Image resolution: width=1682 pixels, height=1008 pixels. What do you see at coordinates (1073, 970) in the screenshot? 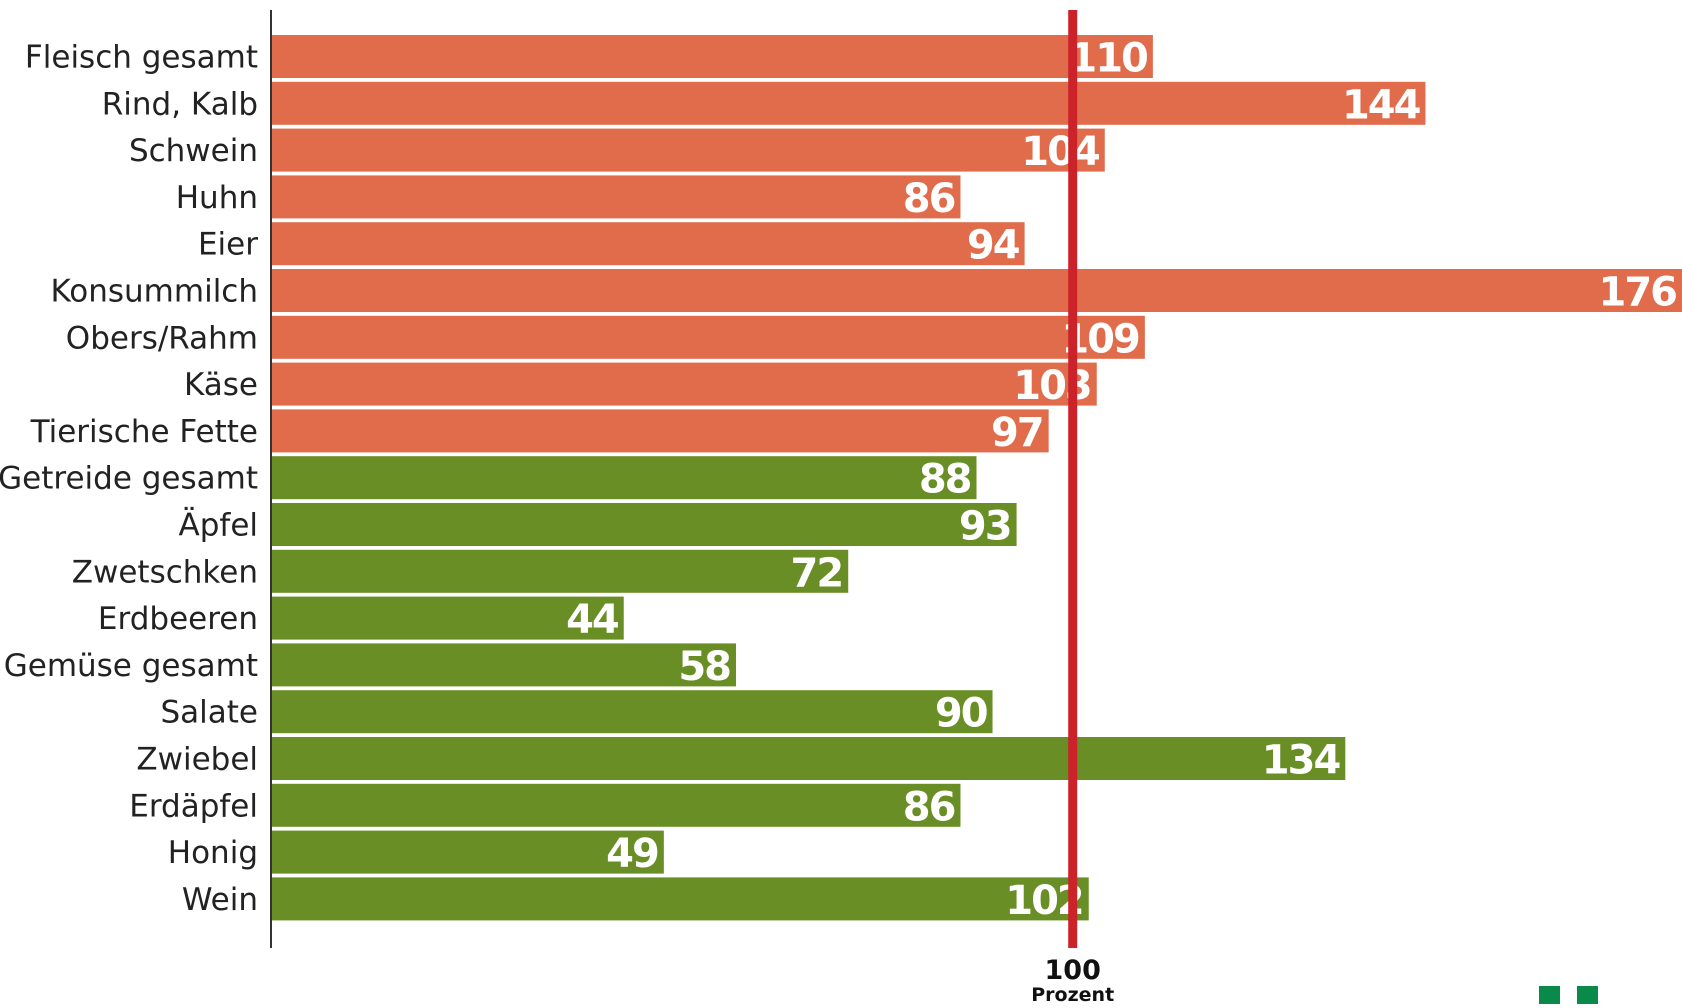
I see `reference-value-label: 100` at bounding box center [1073, 970].